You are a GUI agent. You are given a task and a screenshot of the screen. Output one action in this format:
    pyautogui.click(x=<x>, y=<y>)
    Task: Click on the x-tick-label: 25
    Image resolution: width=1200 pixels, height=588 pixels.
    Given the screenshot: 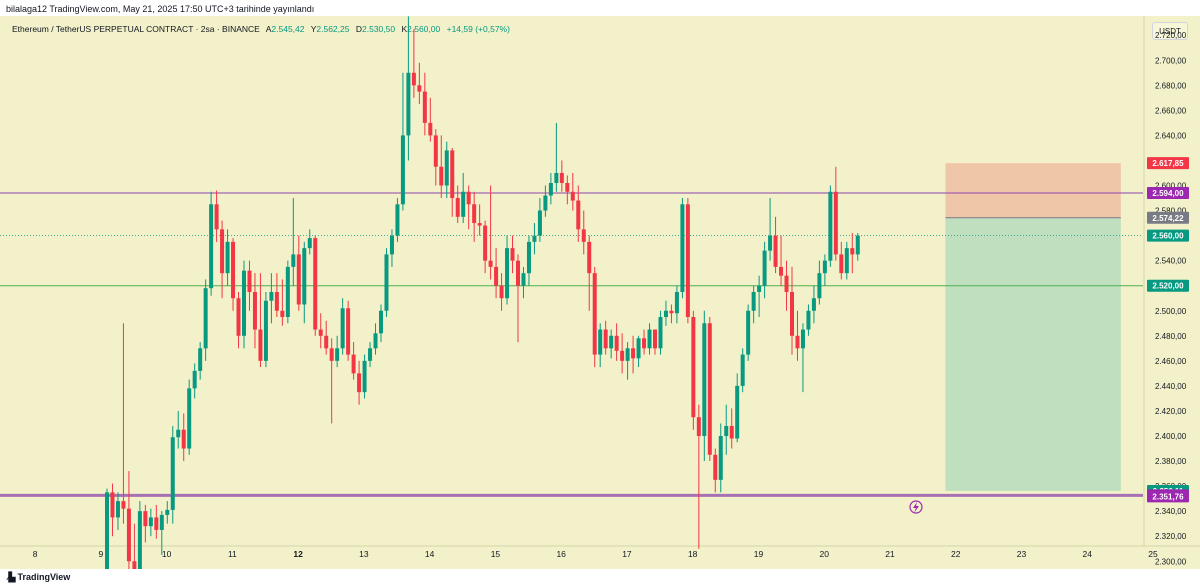 What is the action you would take?
    pyautogui.click(x=1153, y=554)
    